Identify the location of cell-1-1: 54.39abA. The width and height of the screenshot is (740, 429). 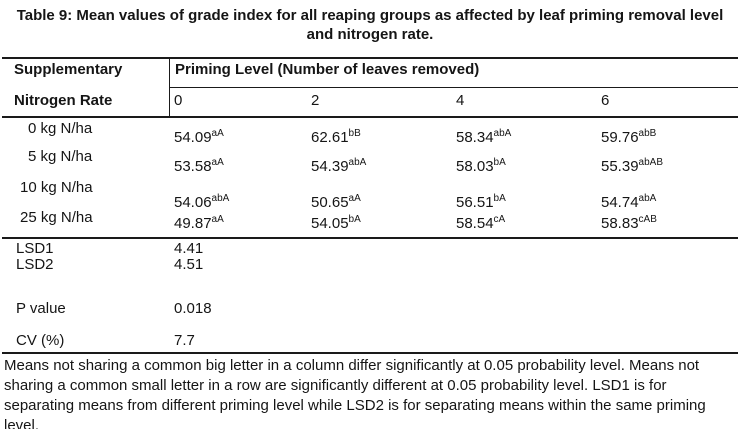
(338, 166).